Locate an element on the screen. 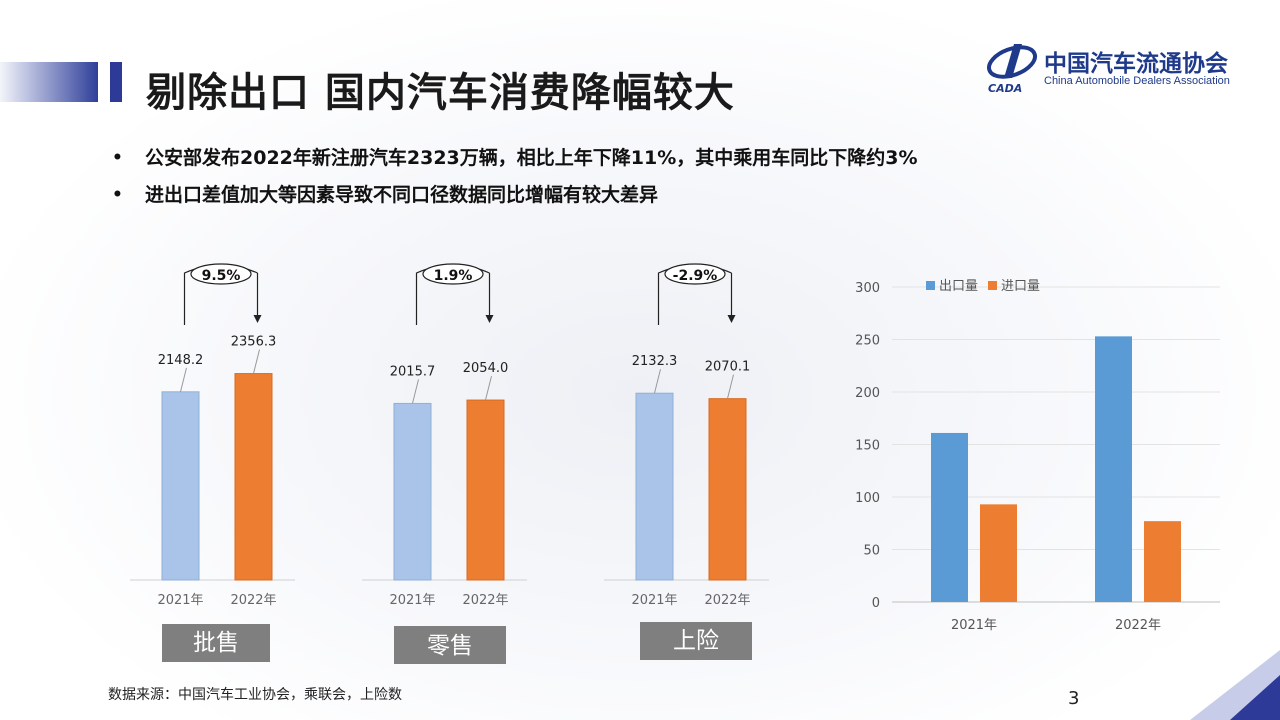  logo-english-name: China Automobile Dealers Association is located at coordinates (1137, 81).